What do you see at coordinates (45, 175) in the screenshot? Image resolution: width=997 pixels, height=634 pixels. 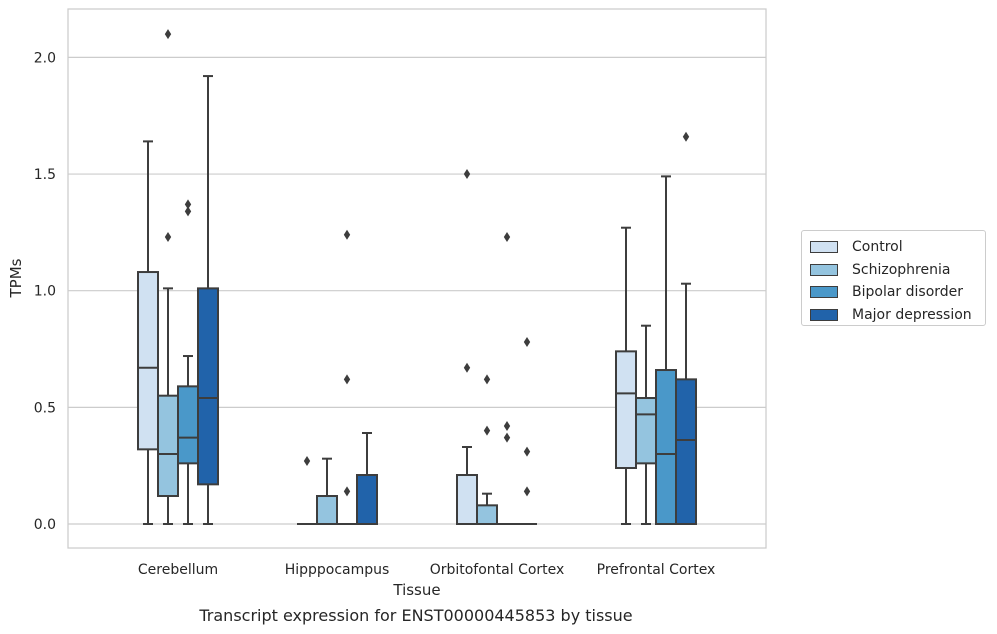 I see `y-tick-label: 1.5` at bounding box center [45, 175].